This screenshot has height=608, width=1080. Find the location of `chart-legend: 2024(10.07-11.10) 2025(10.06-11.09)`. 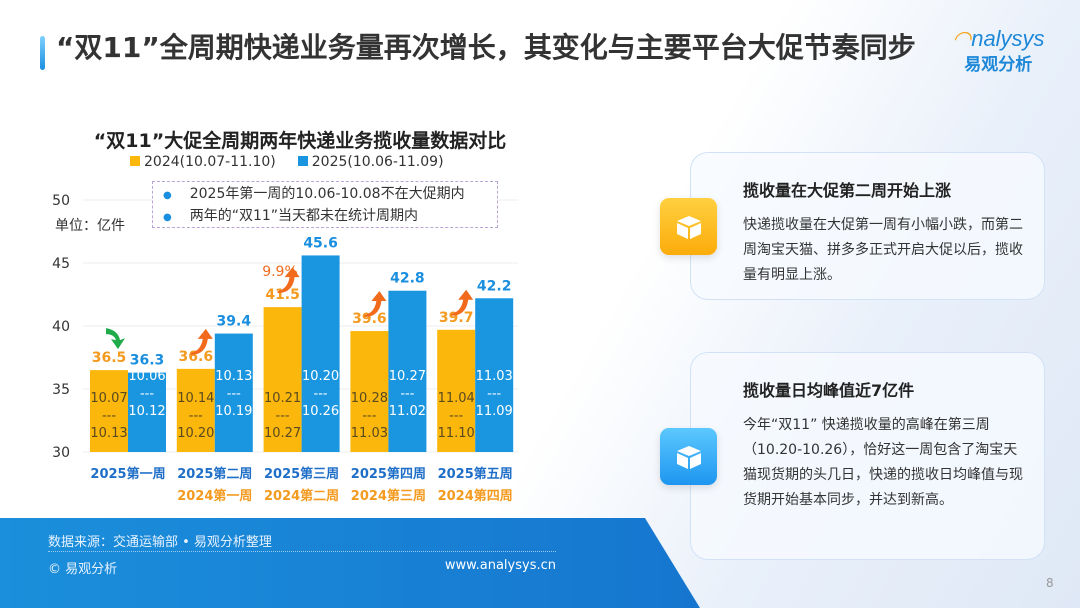

chart-legend: 2024(10.07-11.10) 2025(10.06-11.09) is located at coordinates (287, 162).